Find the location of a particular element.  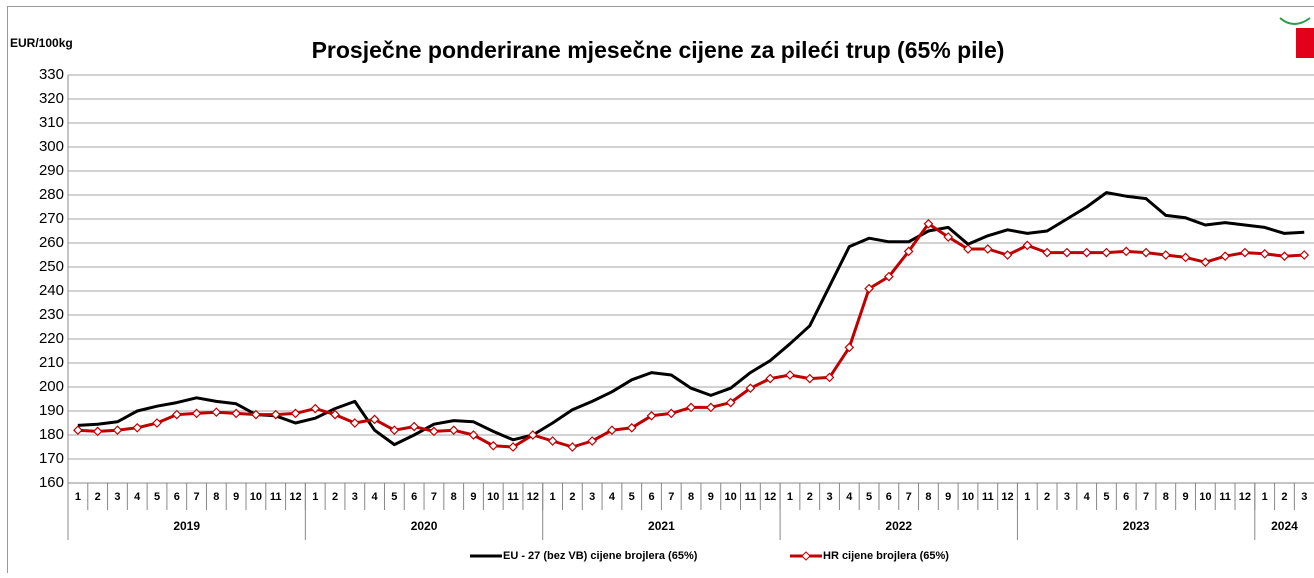

y-tick-label: 210 is located at coordinates (51, 362).